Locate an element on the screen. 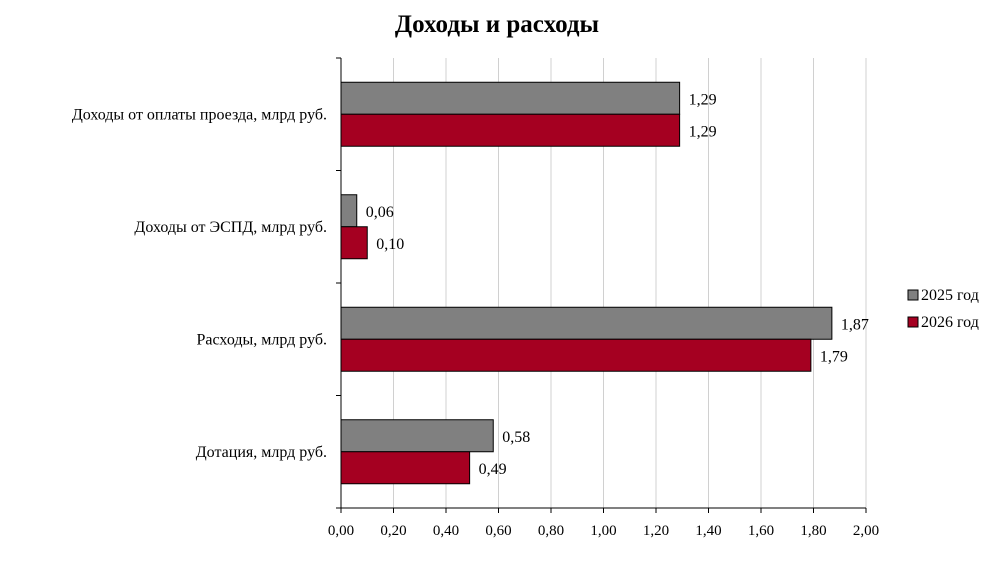  x-tick-label: 0,00 is located at coordinates (341, 531).